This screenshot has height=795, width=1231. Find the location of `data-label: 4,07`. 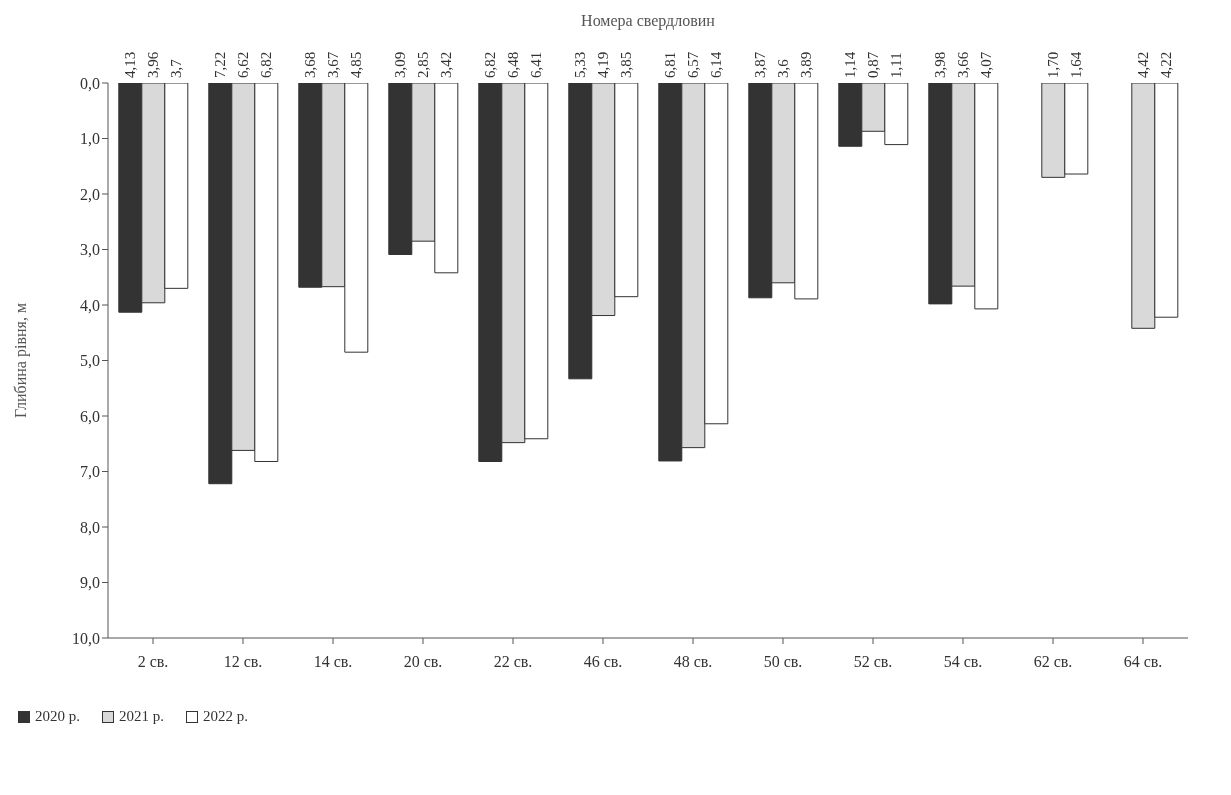

data-label: 4,07 is located at coordinates (986, 64).